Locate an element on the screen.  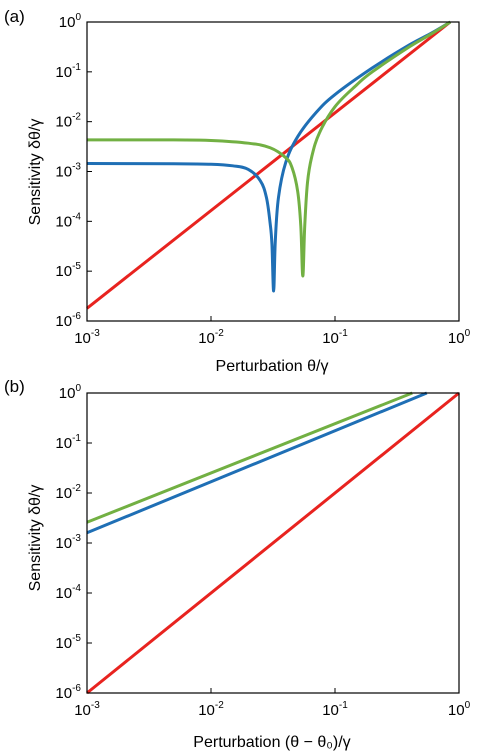
panel-b-blue-curve is located at coordinates (257, 463).